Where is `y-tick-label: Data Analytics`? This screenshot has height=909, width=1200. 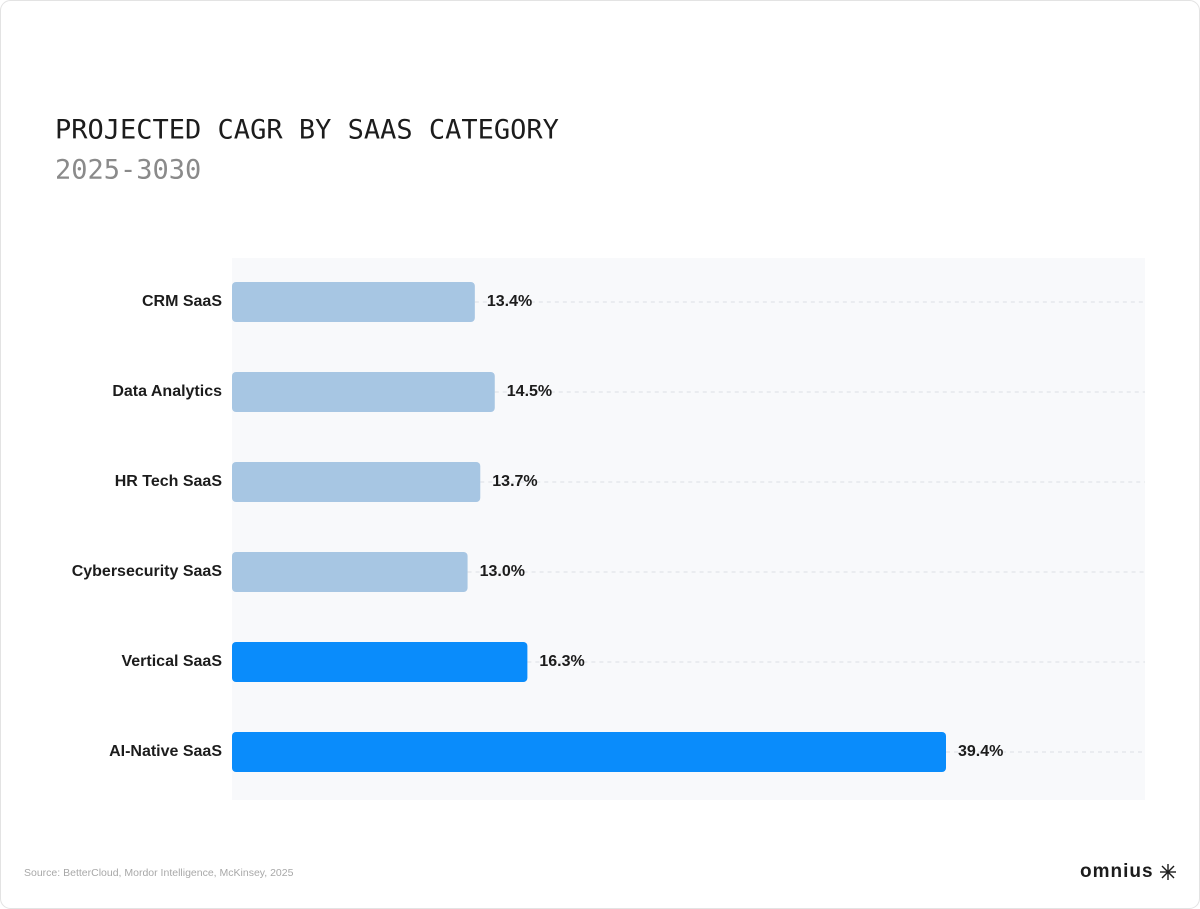
y-tick-label: Data Analytics is located at coordinates (167, 391).